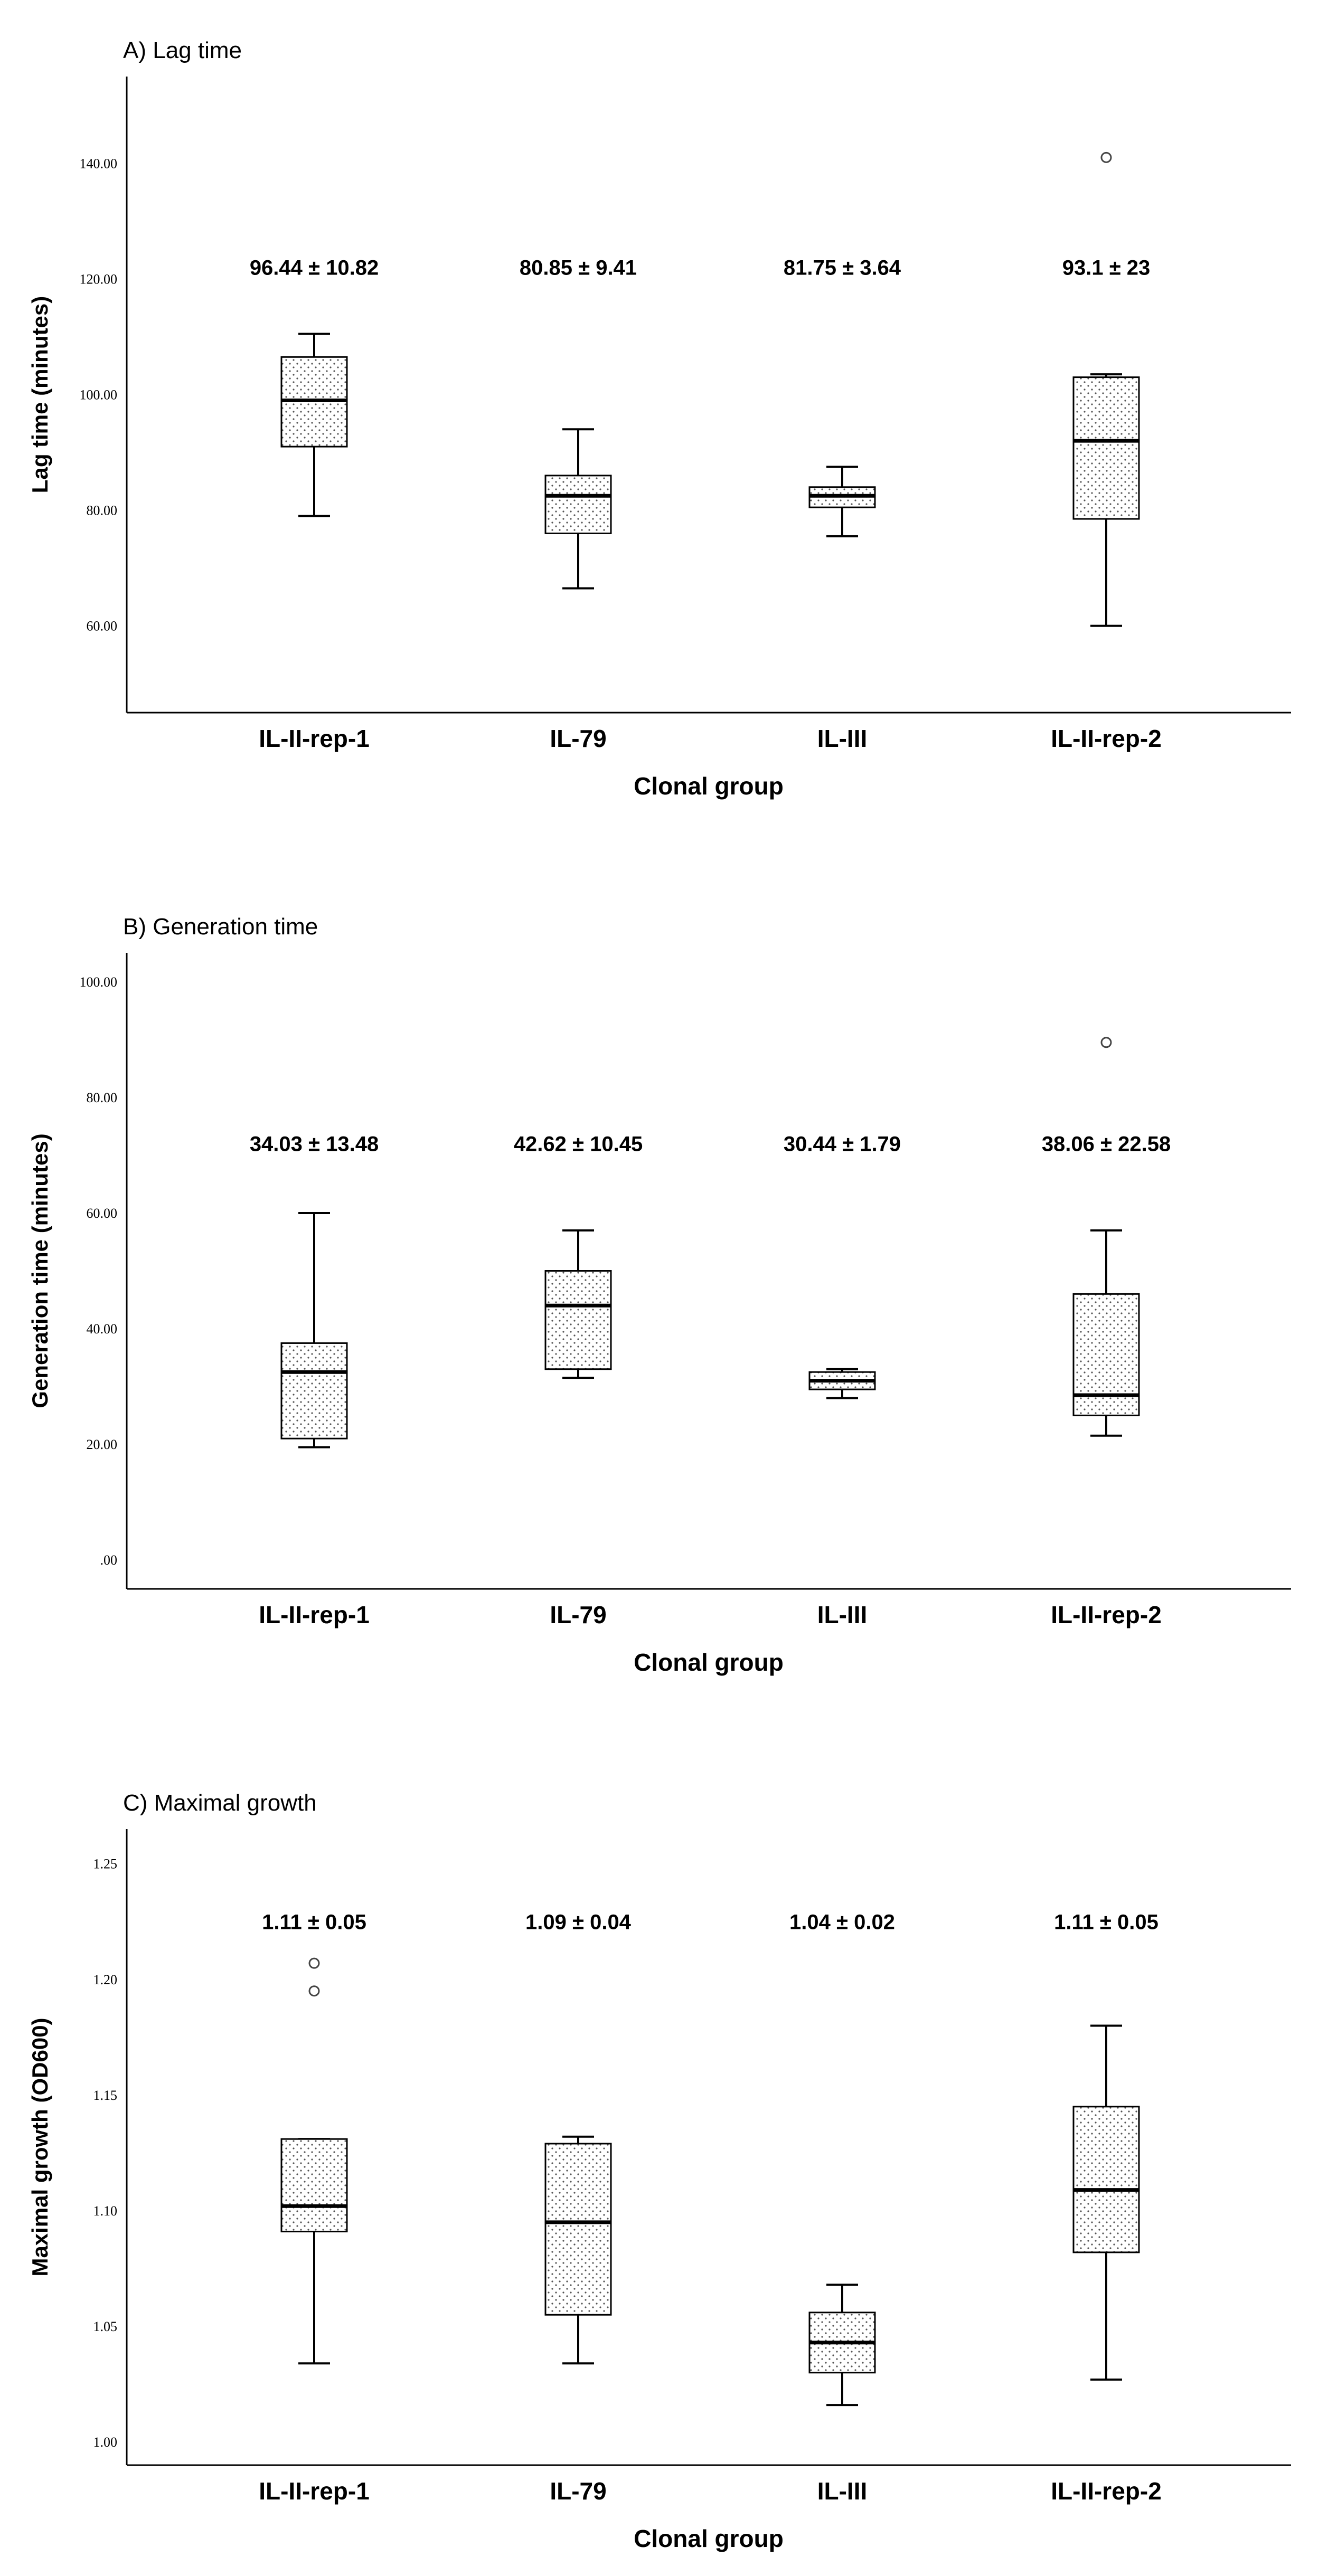 This screenshot has width=1328, height=2576. I want to click on stat-annotation: 42.62 ± 10.45, so click(578, 1144).